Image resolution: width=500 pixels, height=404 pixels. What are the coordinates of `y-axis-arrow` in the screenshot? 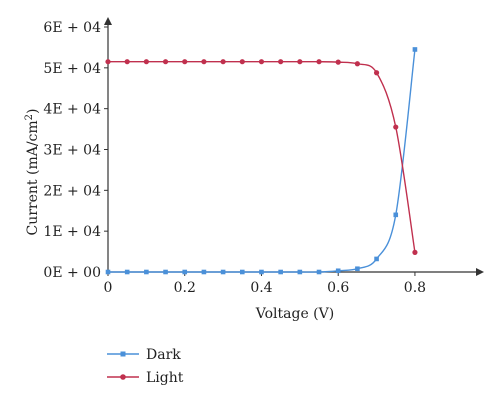 It's located at (108, 21).